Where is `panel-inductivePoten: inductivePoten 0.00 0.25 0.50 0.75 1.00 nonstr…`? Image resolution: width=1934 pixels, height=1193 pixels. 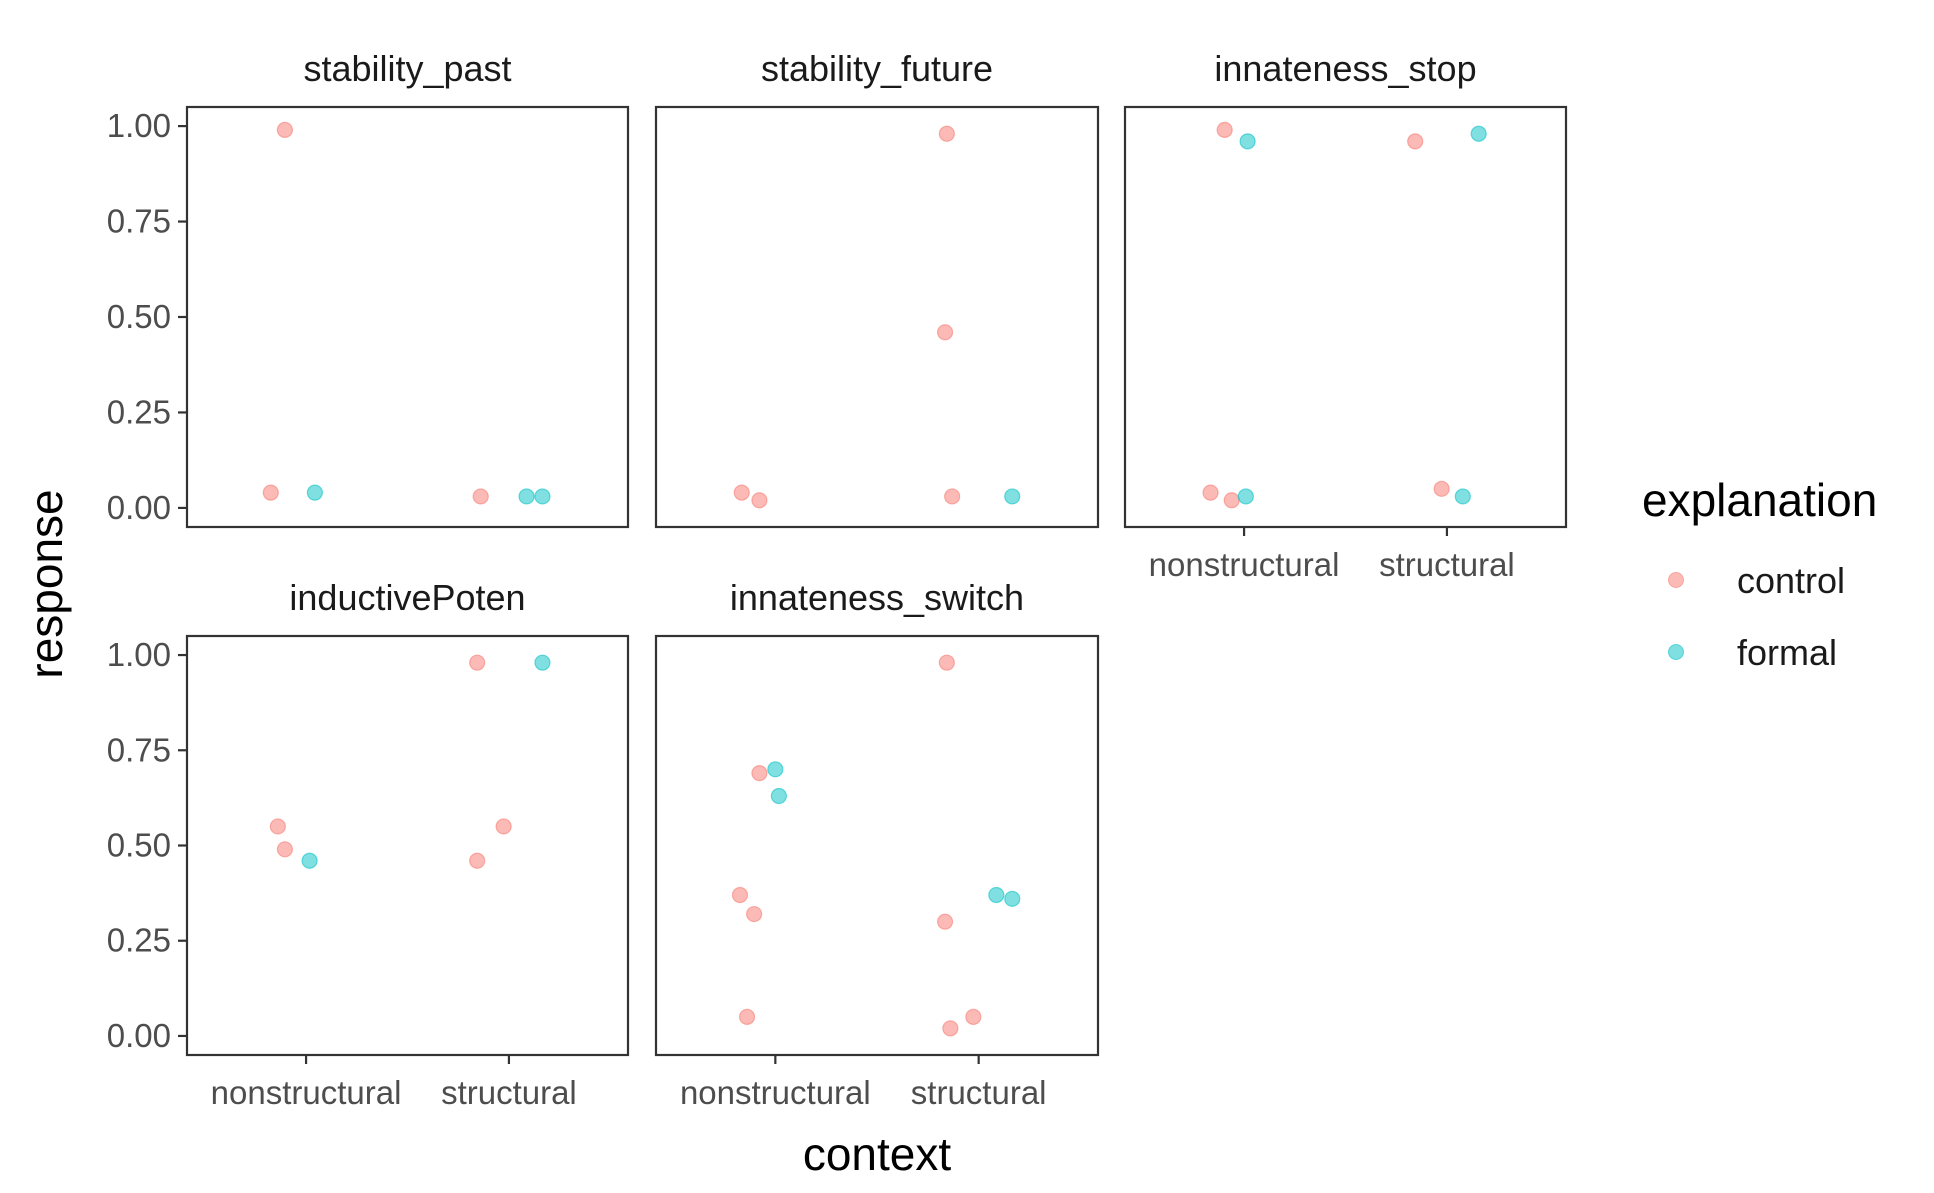 panel-inductivePoten: inductivePoten 0.00 0.25 0.50 0.75 1.00 nonstr… is located at coordinates (368, 844).